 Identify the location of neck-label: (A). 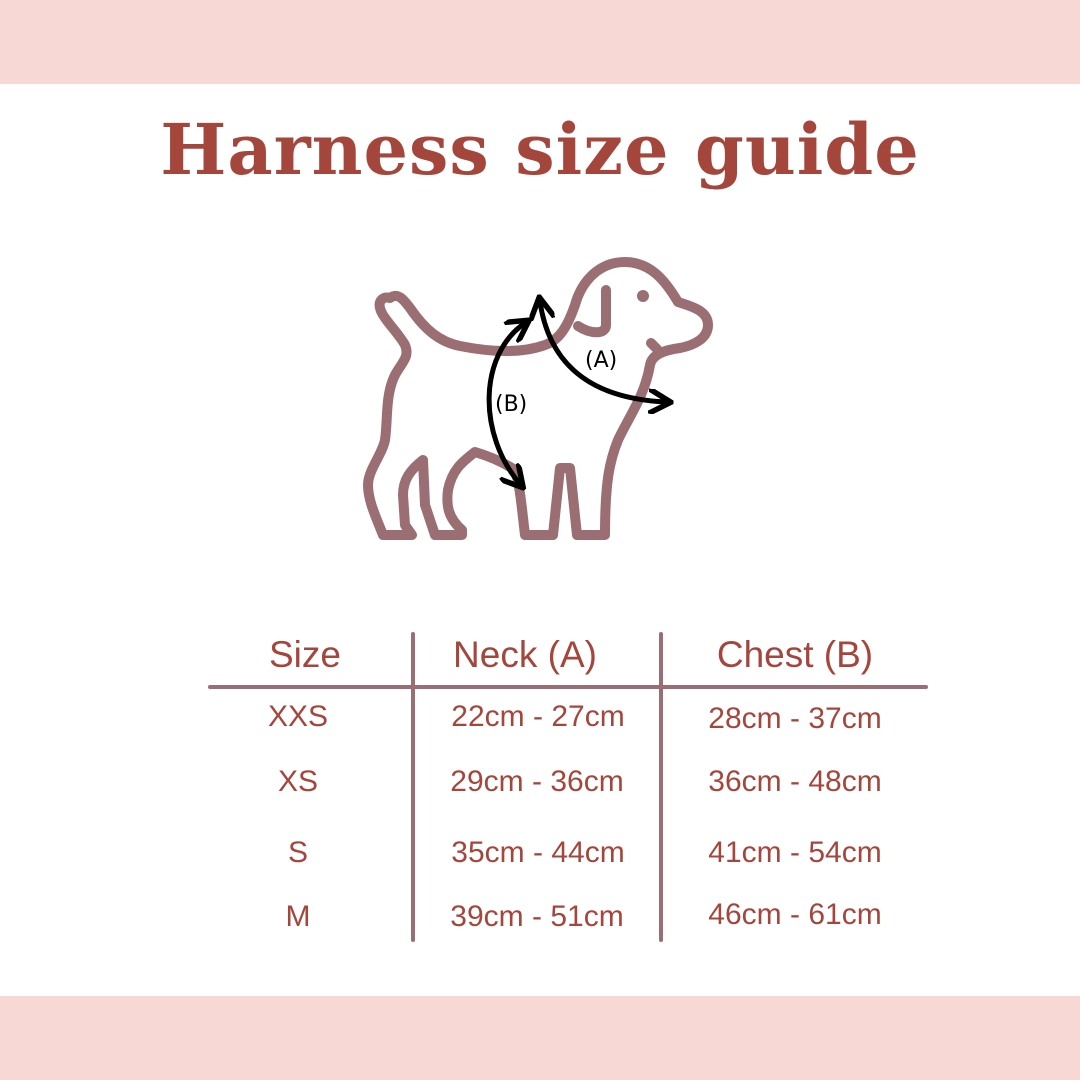
(601, 360).